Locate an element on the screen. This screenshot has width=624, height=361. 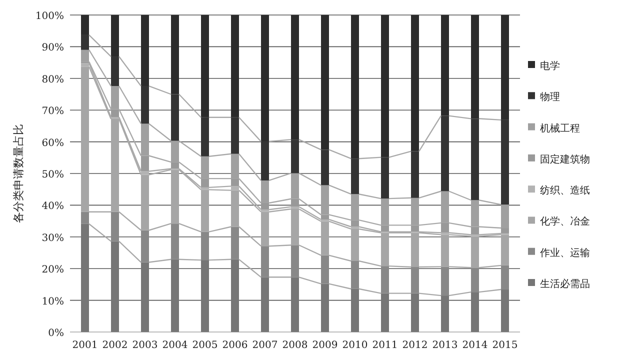
x-tick-label: 2006 is located at coordinates (235, 345).